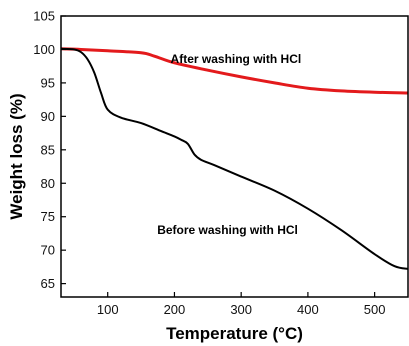 This screenshot has width=409, height=346. Describe the element at coordinates (308, 309) in the screenshot. I see `x-tick-label: 400` at that location.